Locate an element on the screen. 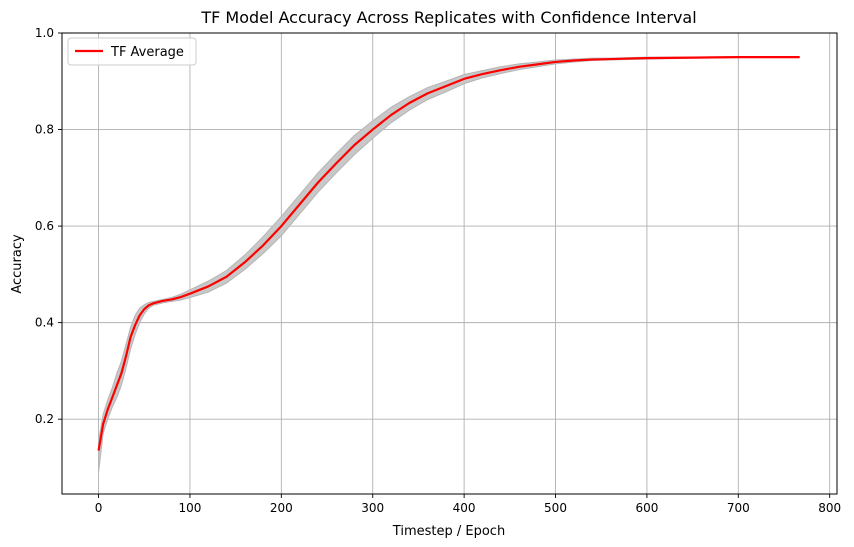 This screenshot has height=547, width=854. y-tick-label: 0.6 is located at coordinates (44, 226).